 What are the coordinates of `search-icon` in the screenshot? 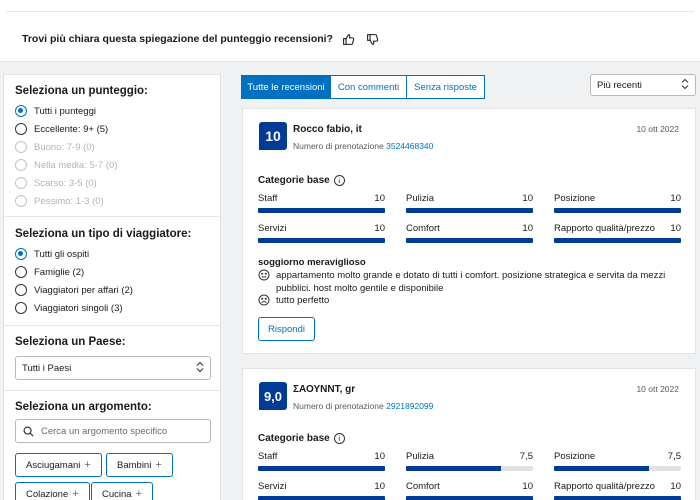 It's located at (28, 431).